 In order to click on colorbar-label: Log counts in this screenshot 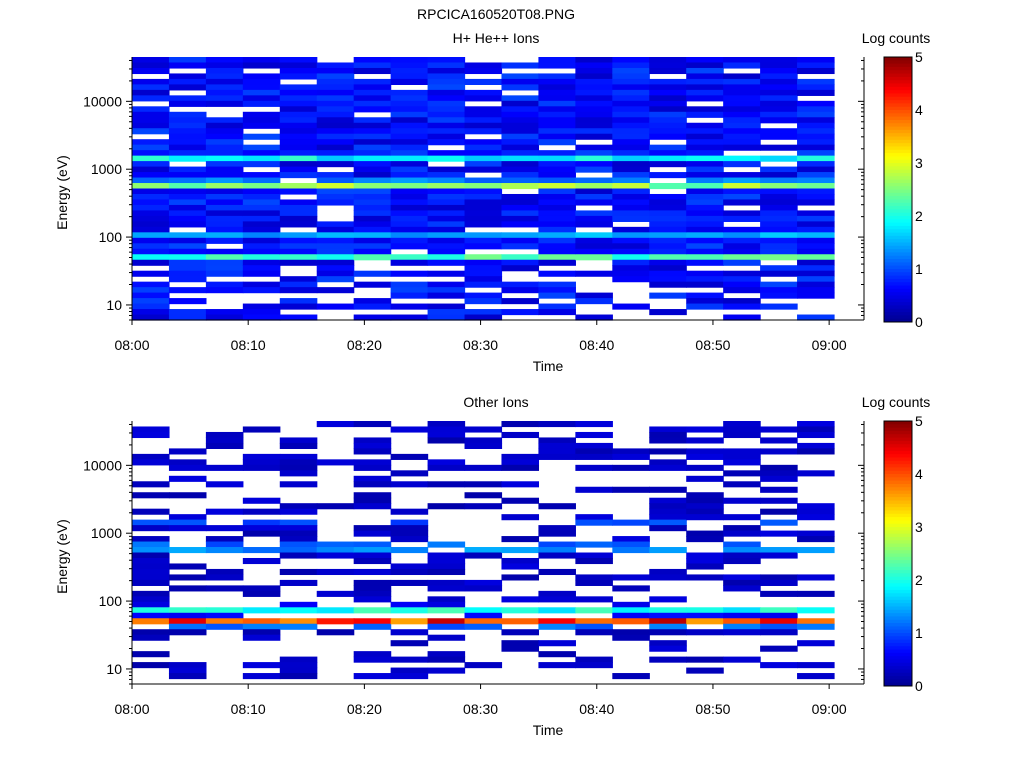, I will do `click(896, 38)`.